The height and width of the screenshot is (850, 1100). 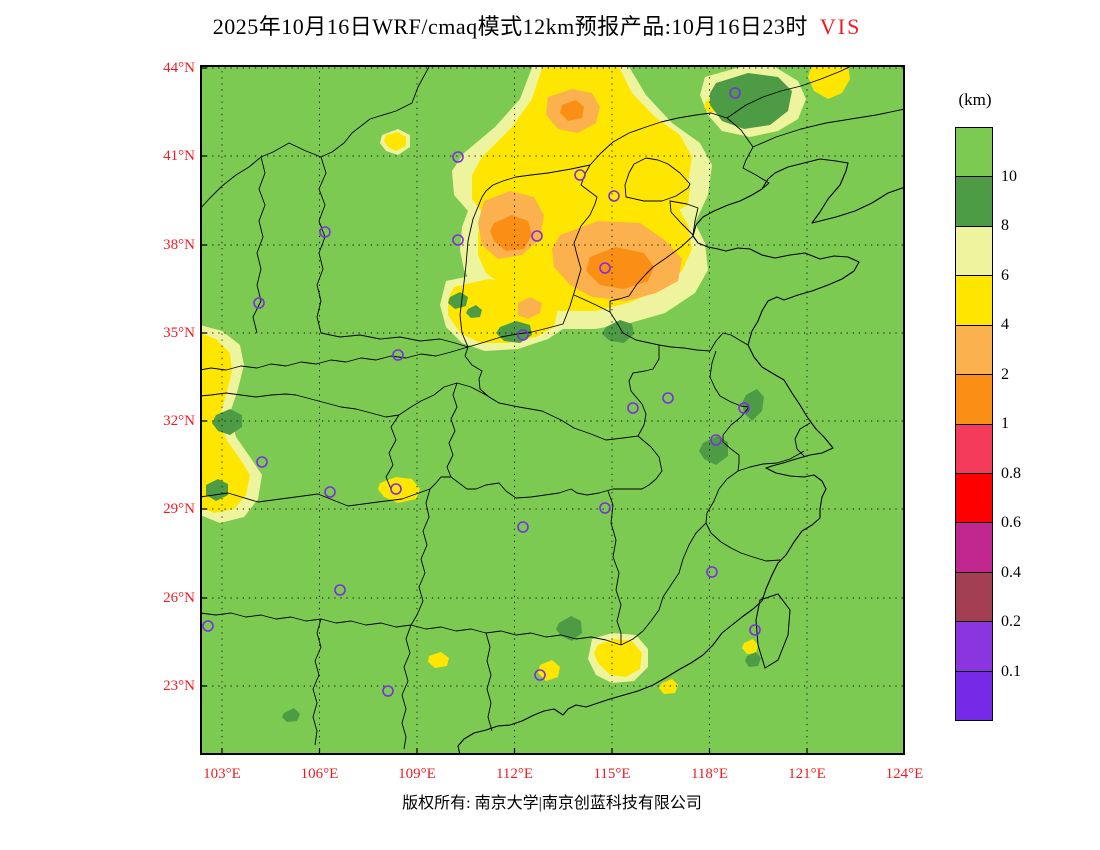 I want to click on colorbar-labels: 10 8 6 4 2 1 0.8 0.6 0.4 0.2 0.1, so click(x=1031, y=424).